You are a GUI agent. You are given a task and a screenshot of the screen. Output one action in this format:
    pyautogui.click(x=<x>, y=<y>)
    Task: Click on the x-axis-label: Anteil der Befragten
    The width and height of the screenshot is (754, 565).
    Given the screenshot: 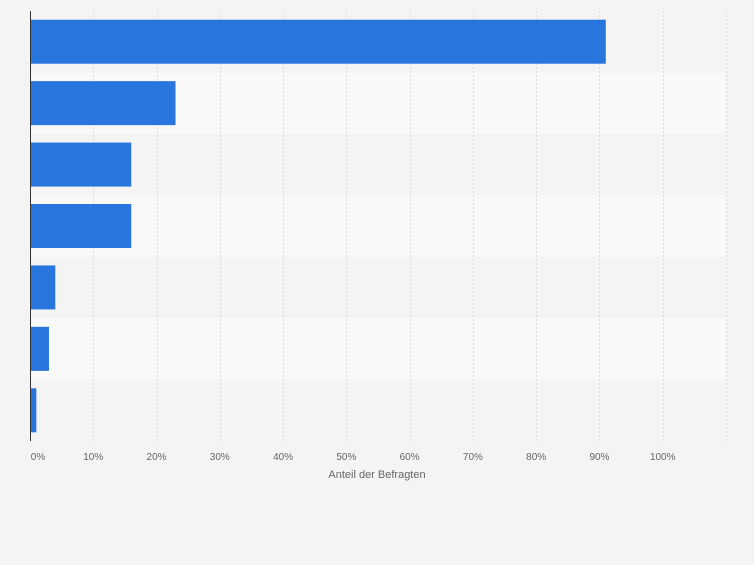 What is the action you would take?
    pyautogui.click(x=376, y=475)
    